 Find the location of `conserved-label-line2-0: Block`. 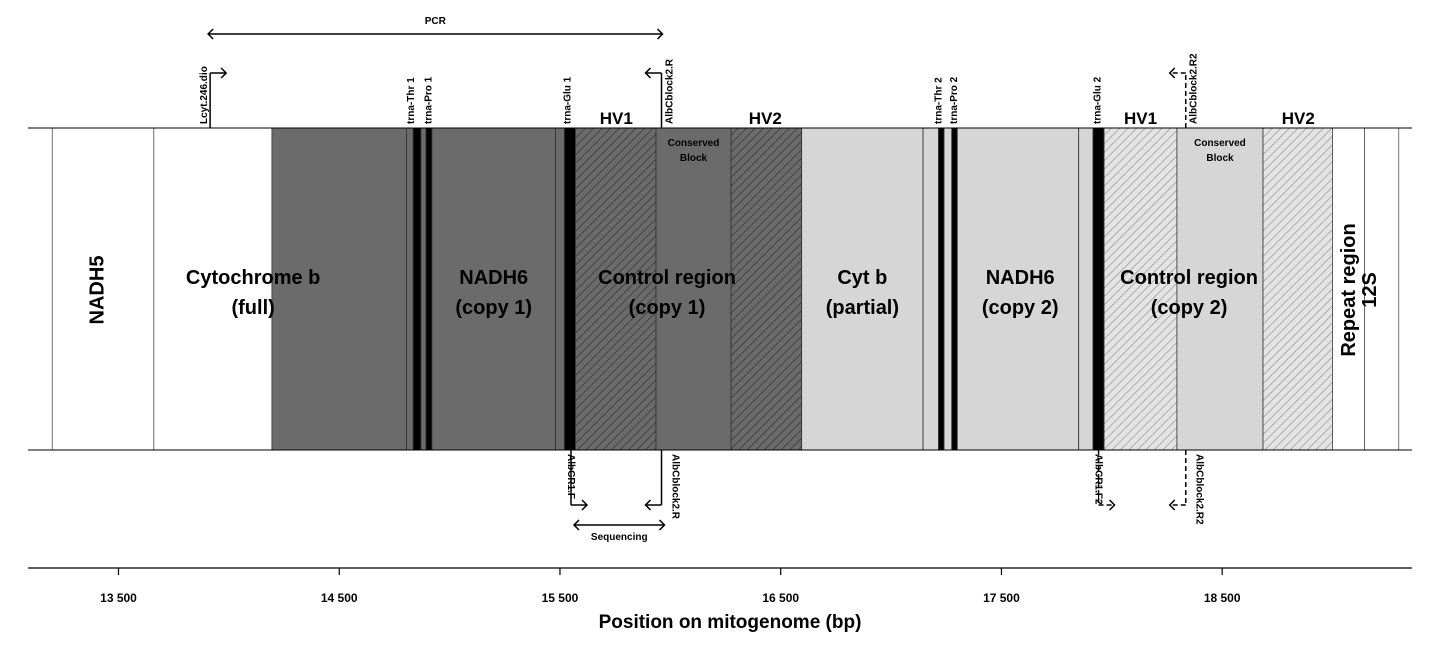

conserved-label-line2-0: Block is located at coordinates (694, 158).